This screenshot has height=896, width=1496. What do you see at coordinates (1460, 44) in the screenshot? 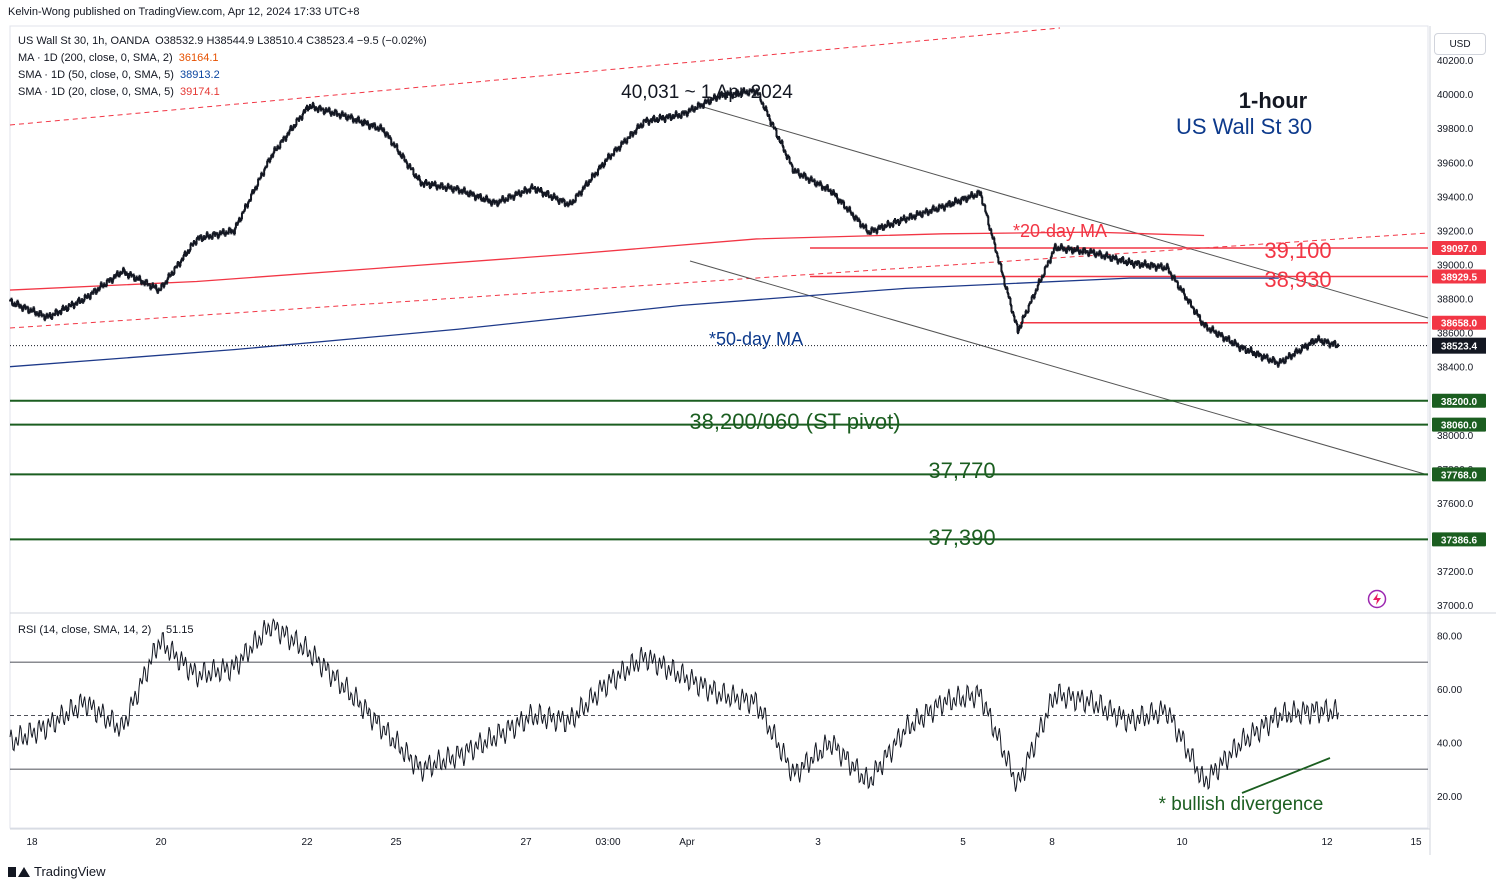
I see `currency-button: USD` at bounding box center [1460, 44].